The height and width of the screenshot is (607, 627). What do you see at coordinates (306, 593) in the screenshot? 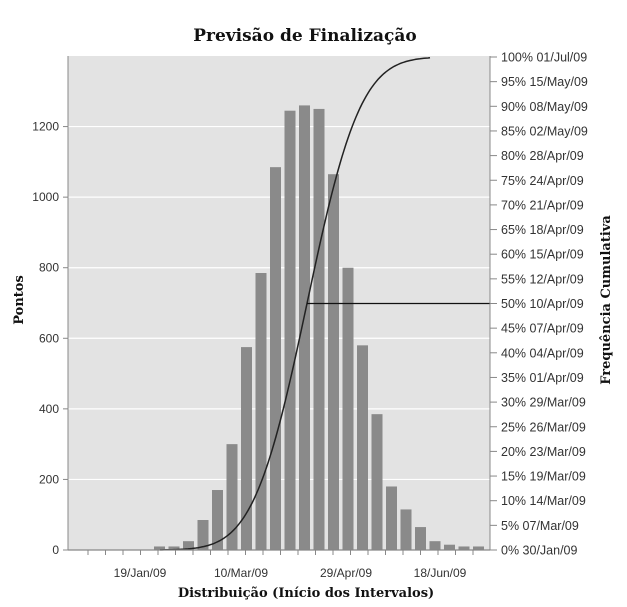
I see `x-axis-title: Distribuição (Início dos Intervalos)` at bounding box center [306, 593].